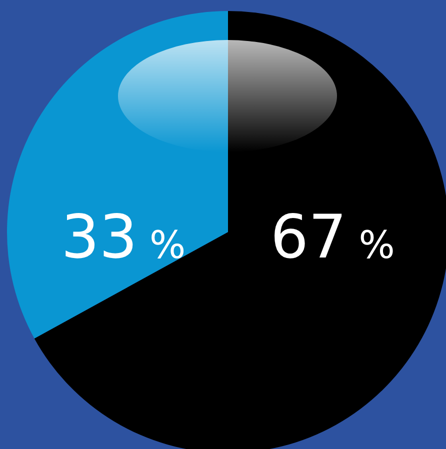 This screenshot has width=446, height=449. Describe the element at coordinates (123, 237) in the screenshot. I see `data-label: 33 %` at that location.